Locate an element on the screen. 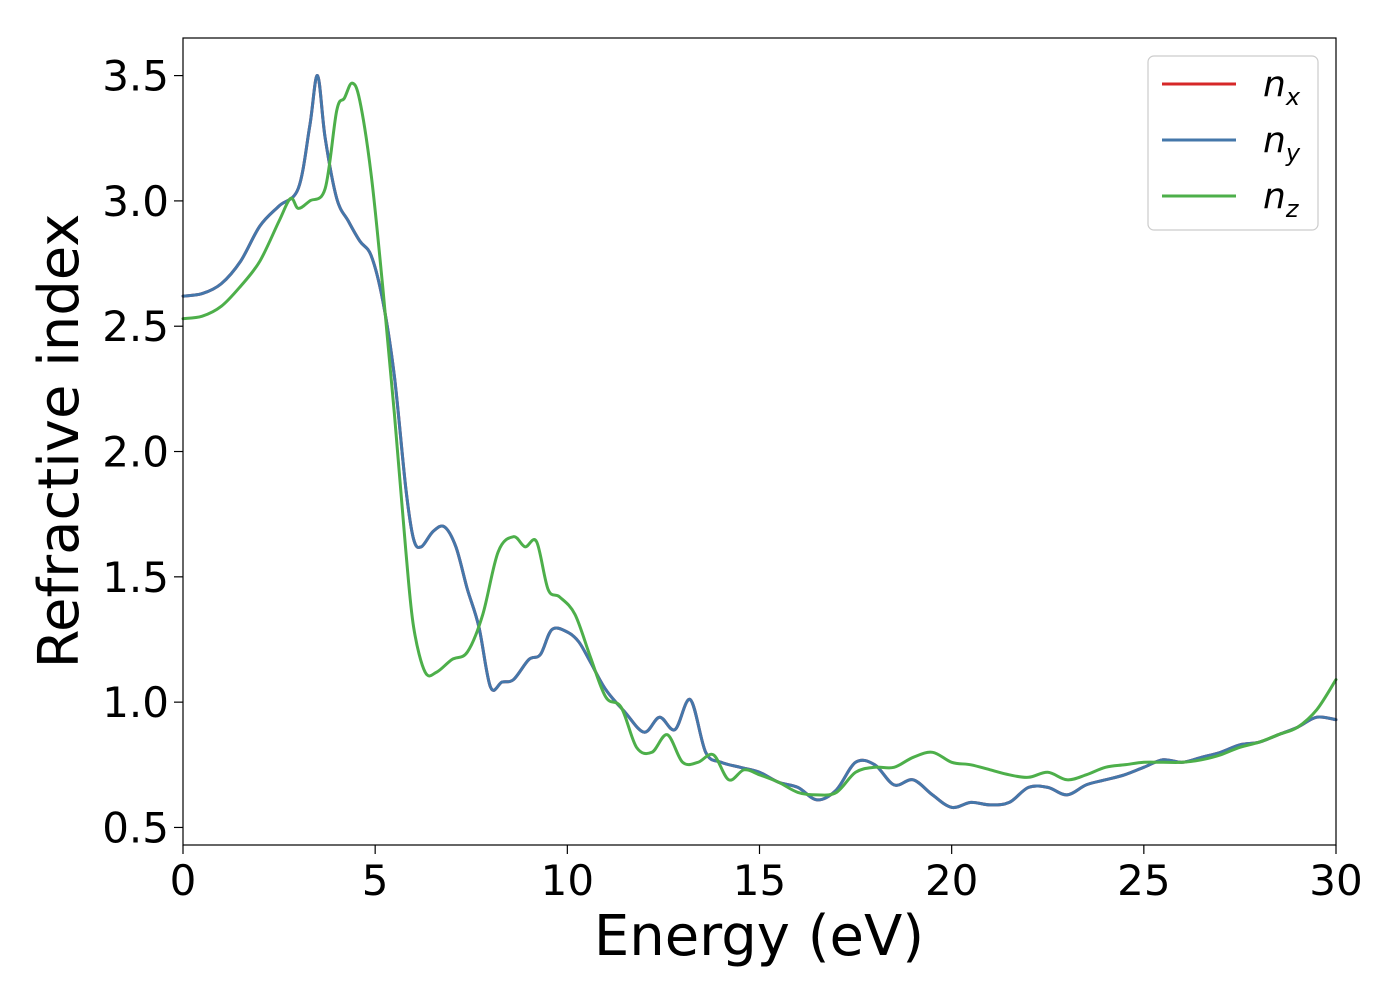 The image size is (1400, 1000). y-tick-label: 2.0 is located at coordinates (135, 452).